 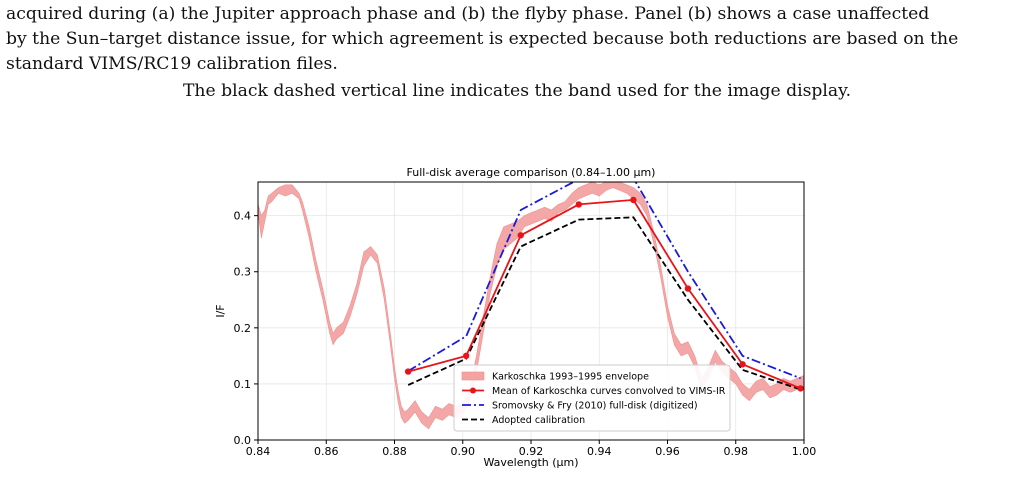 What do you see at coordinates (538, 420) in the screenshot?
I see `legend-label: Adopted calibration` at bounding box center [538, 420].